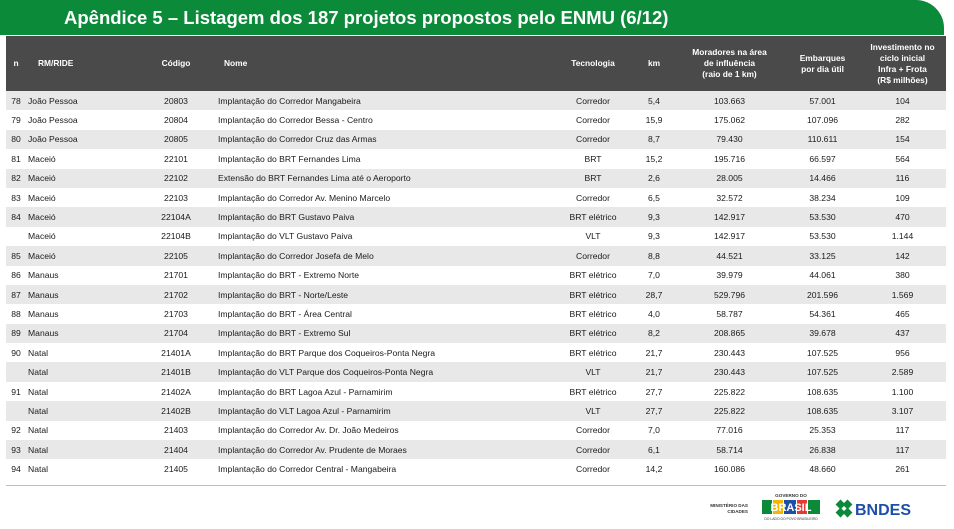  I want to click on cell-investimento: 117, so click(902, 449).